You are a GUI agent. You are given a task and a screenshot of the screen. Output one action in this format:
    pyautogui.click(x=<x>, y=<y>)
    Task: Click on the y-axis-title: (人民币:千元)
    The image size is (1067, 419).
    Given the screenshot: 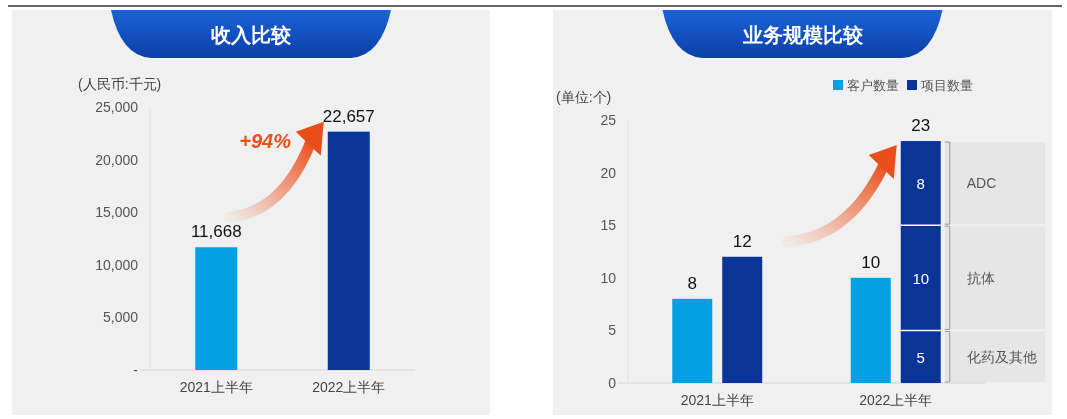 What is the action you would take?
    pyautogui.click(x=120, y=84)
    